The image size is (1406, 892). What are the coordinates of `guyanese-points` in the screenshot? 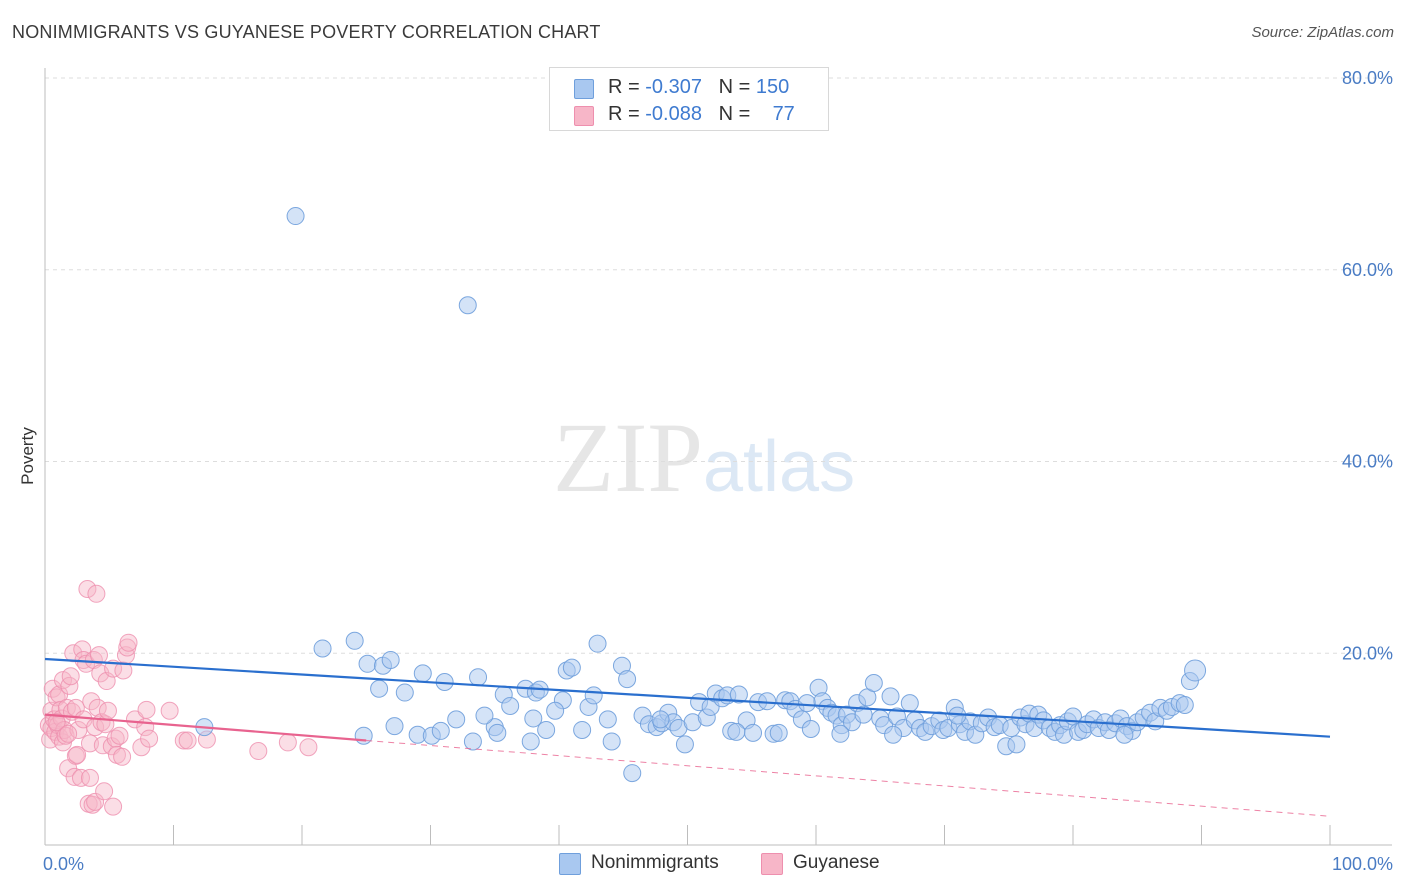 It's located at (178, 698).